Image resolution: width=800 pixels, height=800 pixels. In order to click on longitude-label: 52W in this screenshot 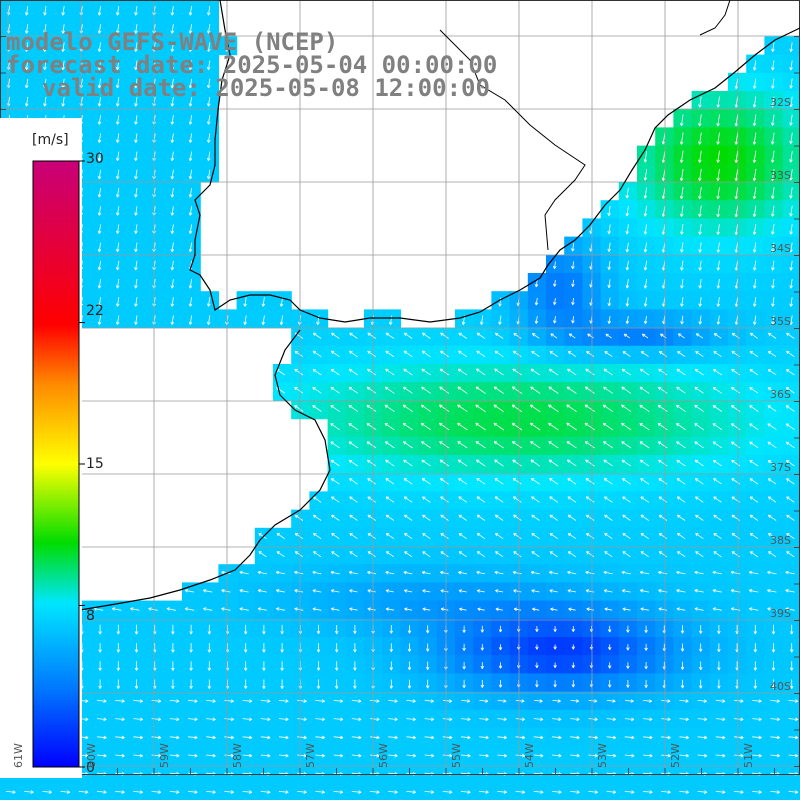, I will do `click(675, 755)`.